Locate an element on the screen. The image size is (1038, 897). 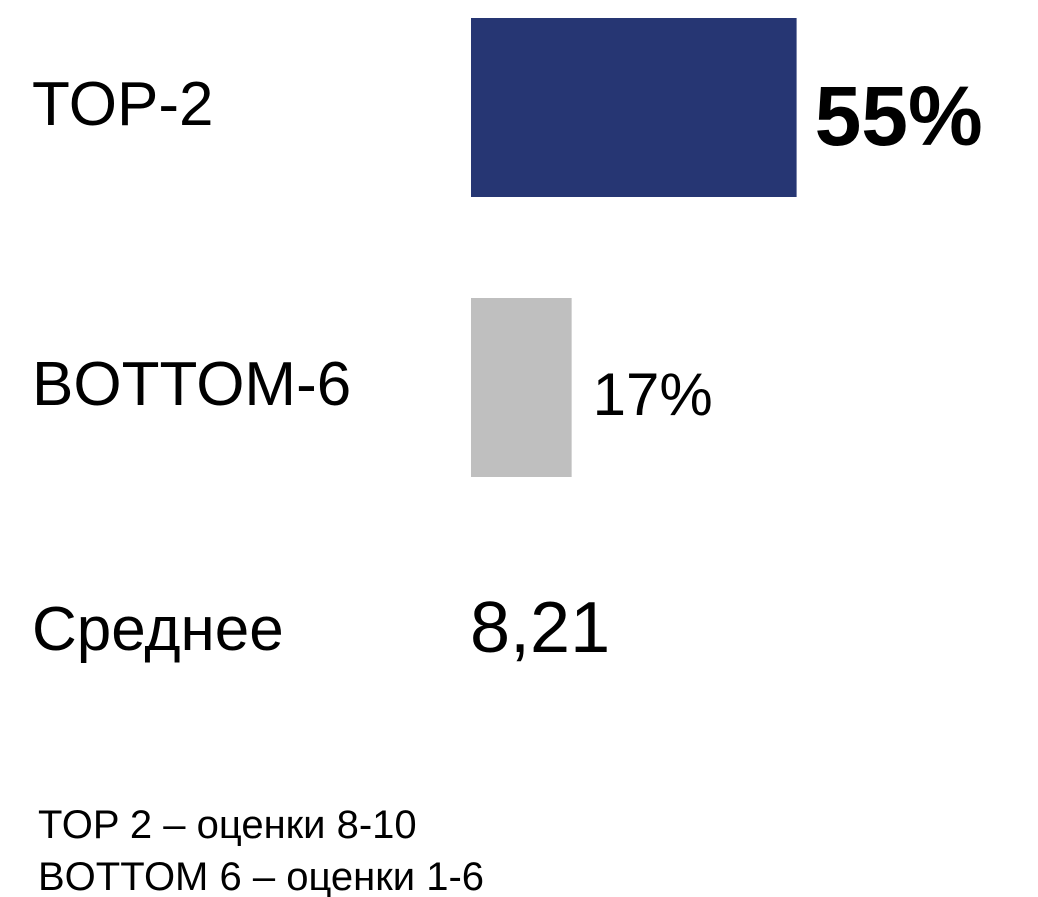
note: BOTTOM 6 – оценки 1-6 is located at coordinates (261, 876).